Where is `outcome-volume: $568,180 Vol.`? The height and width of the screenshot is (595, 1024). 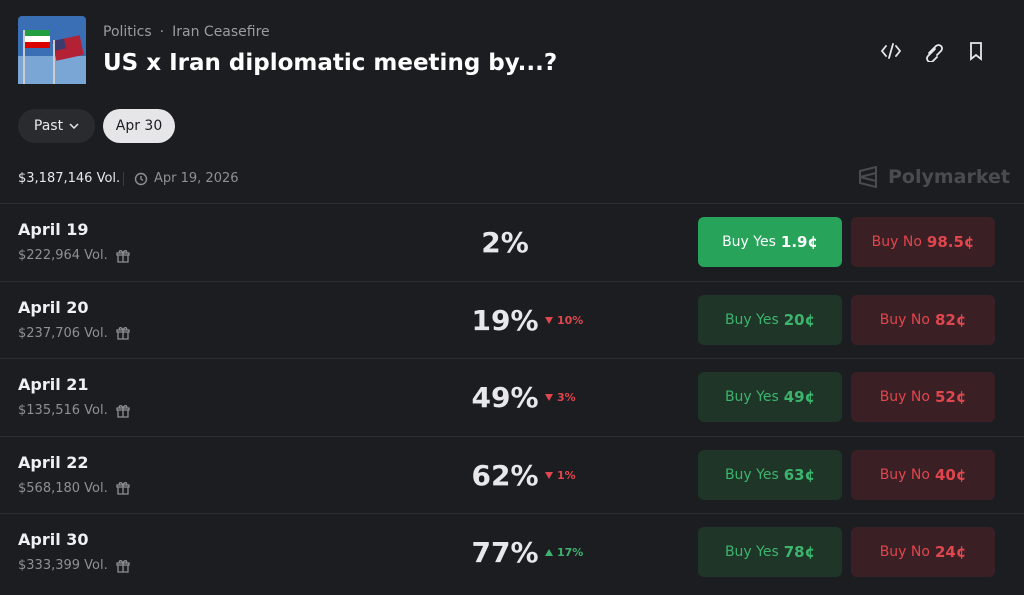 outcome-volume: $568,180 Vol. is located at coordinates (74, 488).